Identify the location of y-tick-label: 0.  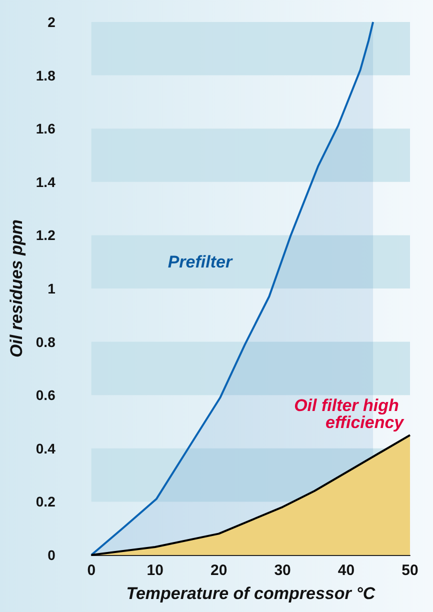
(52, 555).